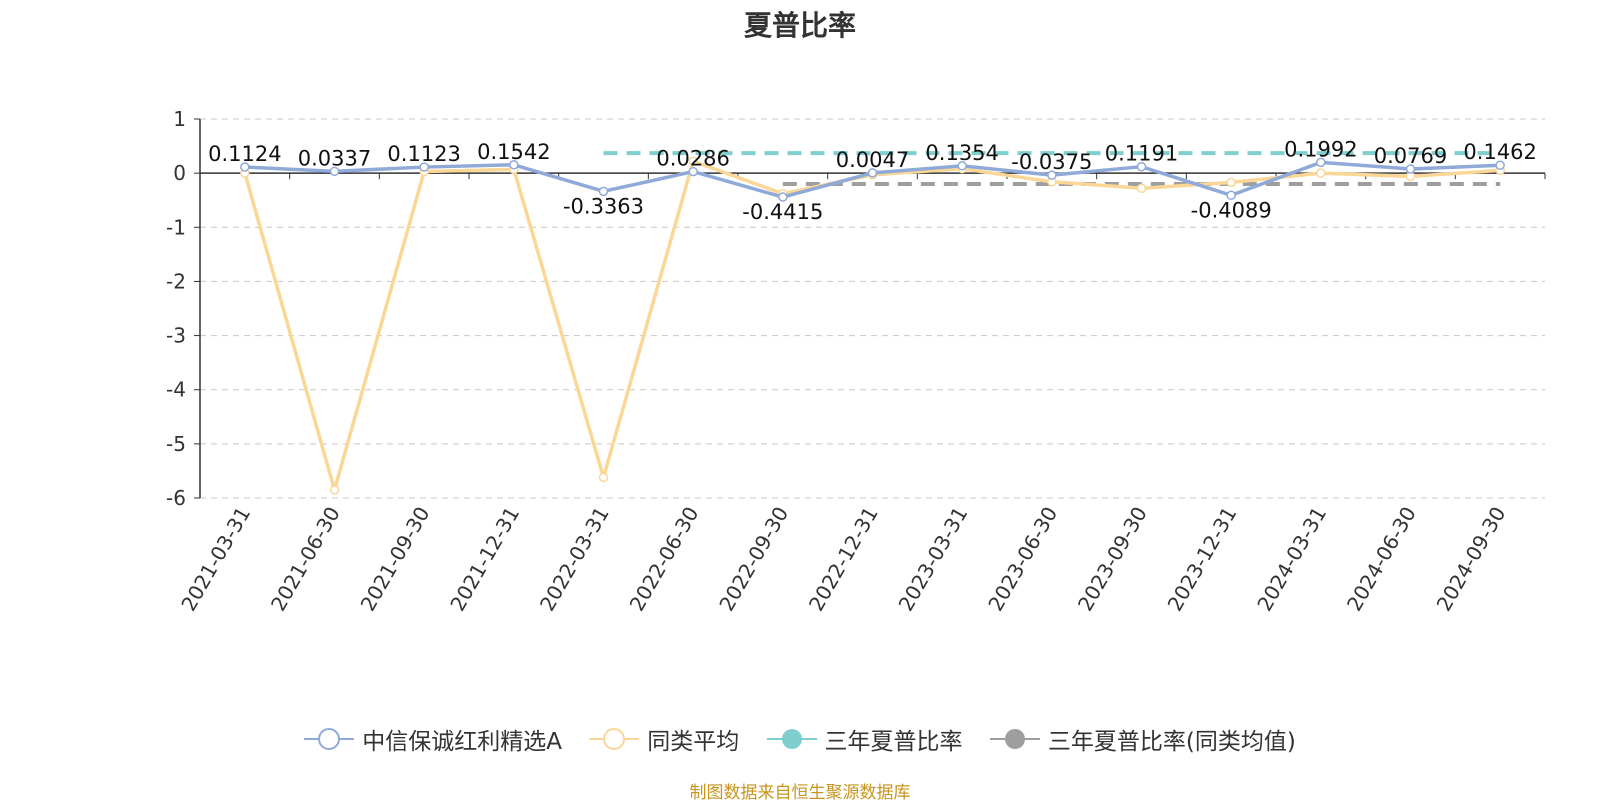 Image resolution: width=1600 pixels, height=803 pixels. What do you see at coordinates (179, 173) in the screenshot?
I see `y-tick-label: 0` at bounding box center [179, 173].